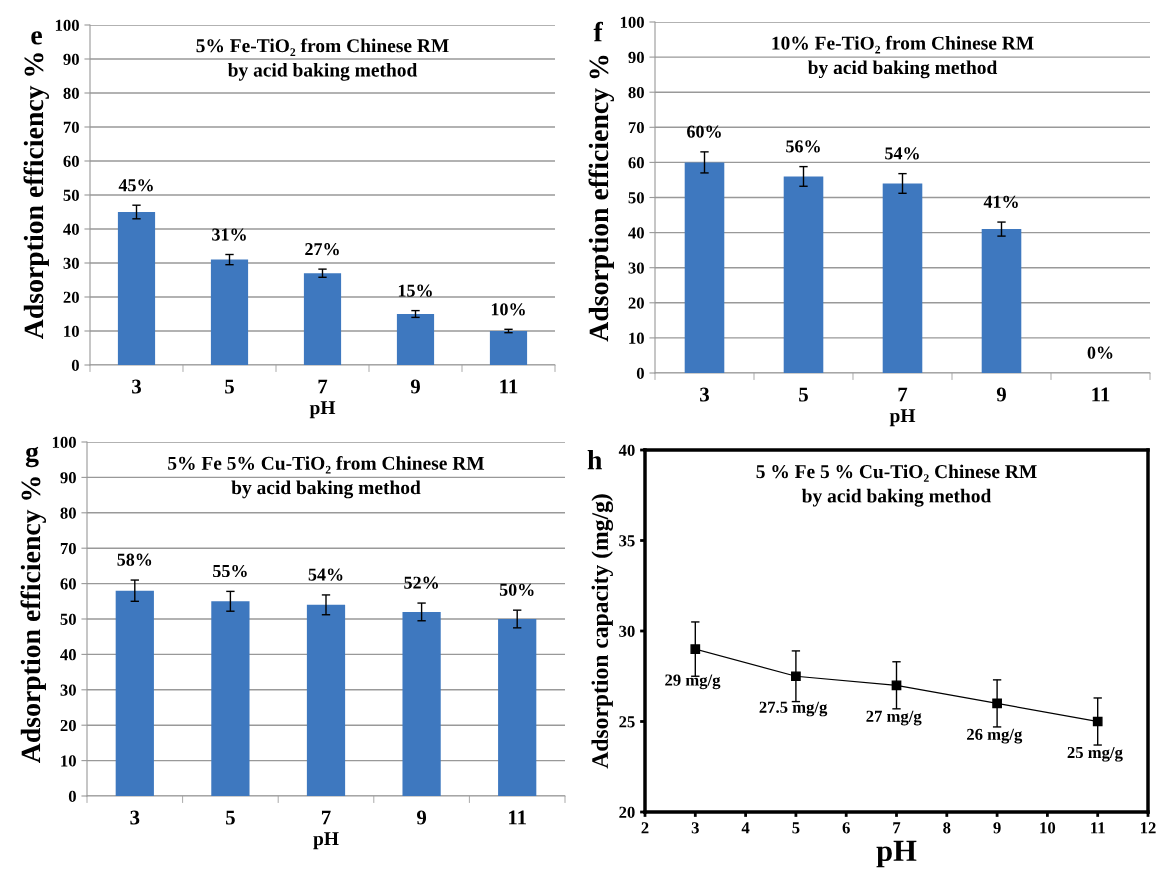 This screenshot has width=1156, height=873. I want to click on data-label: 58%, so click(134, 559).